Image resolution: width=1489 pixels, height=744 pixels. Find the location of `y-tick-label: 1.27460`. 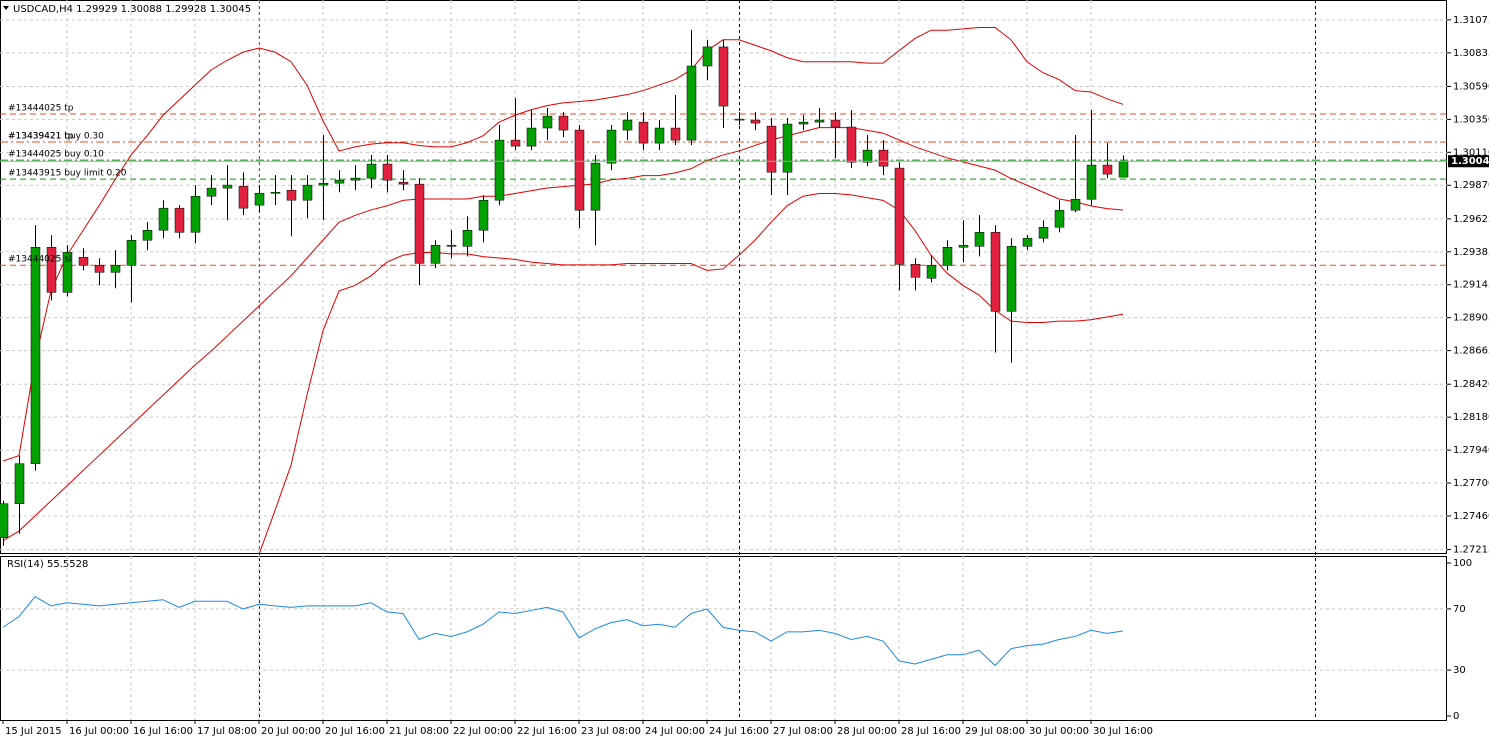

y-tick-label: 1.27460 is located at coordinates (1471, 516).